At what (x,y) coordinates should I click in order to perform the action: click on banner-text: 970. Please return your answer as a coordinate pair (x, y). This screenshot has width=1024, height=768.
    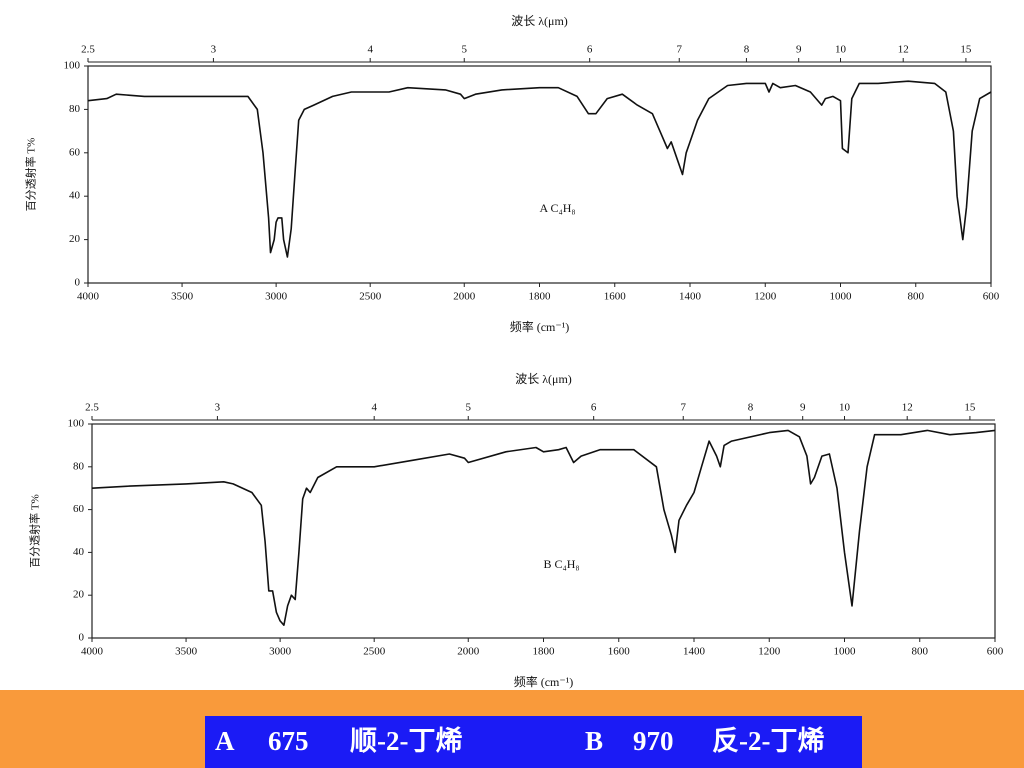
    Looking at the image, I should click on (653, 741).